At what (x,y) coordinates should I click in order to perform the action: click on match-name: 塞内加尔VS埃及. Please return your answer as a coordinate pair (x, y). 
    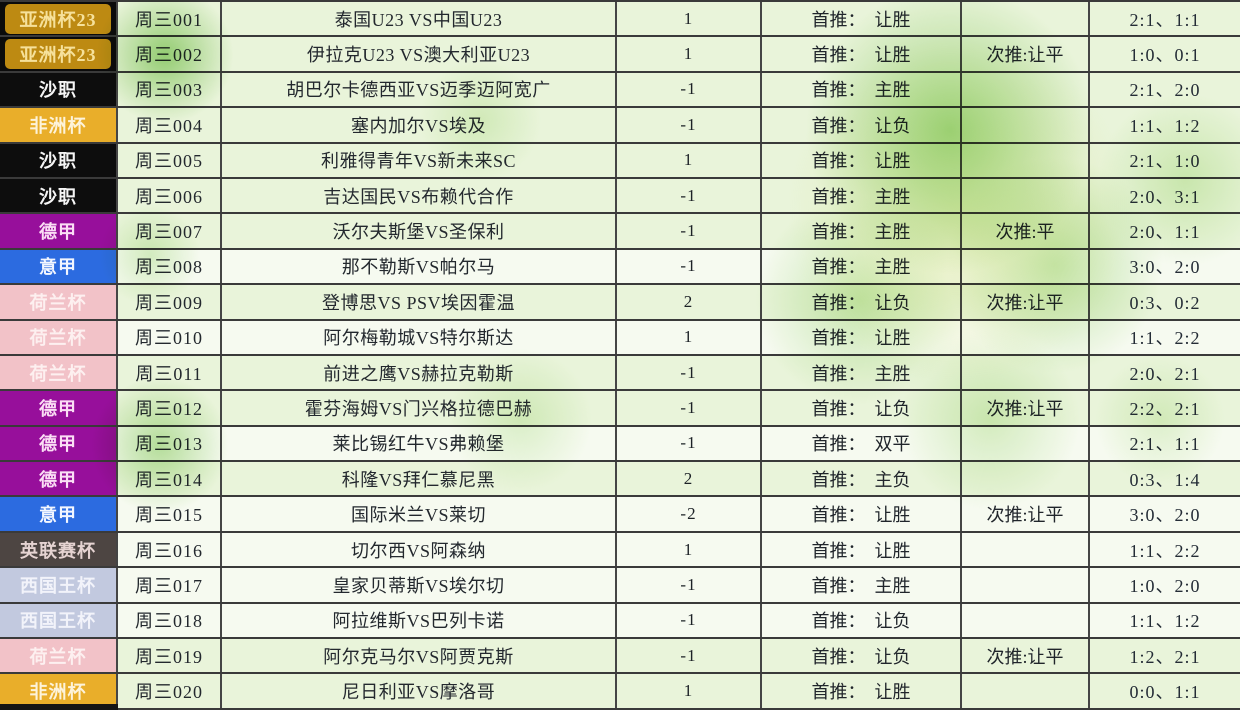
    Looking at the image, I should click on (419, 125).